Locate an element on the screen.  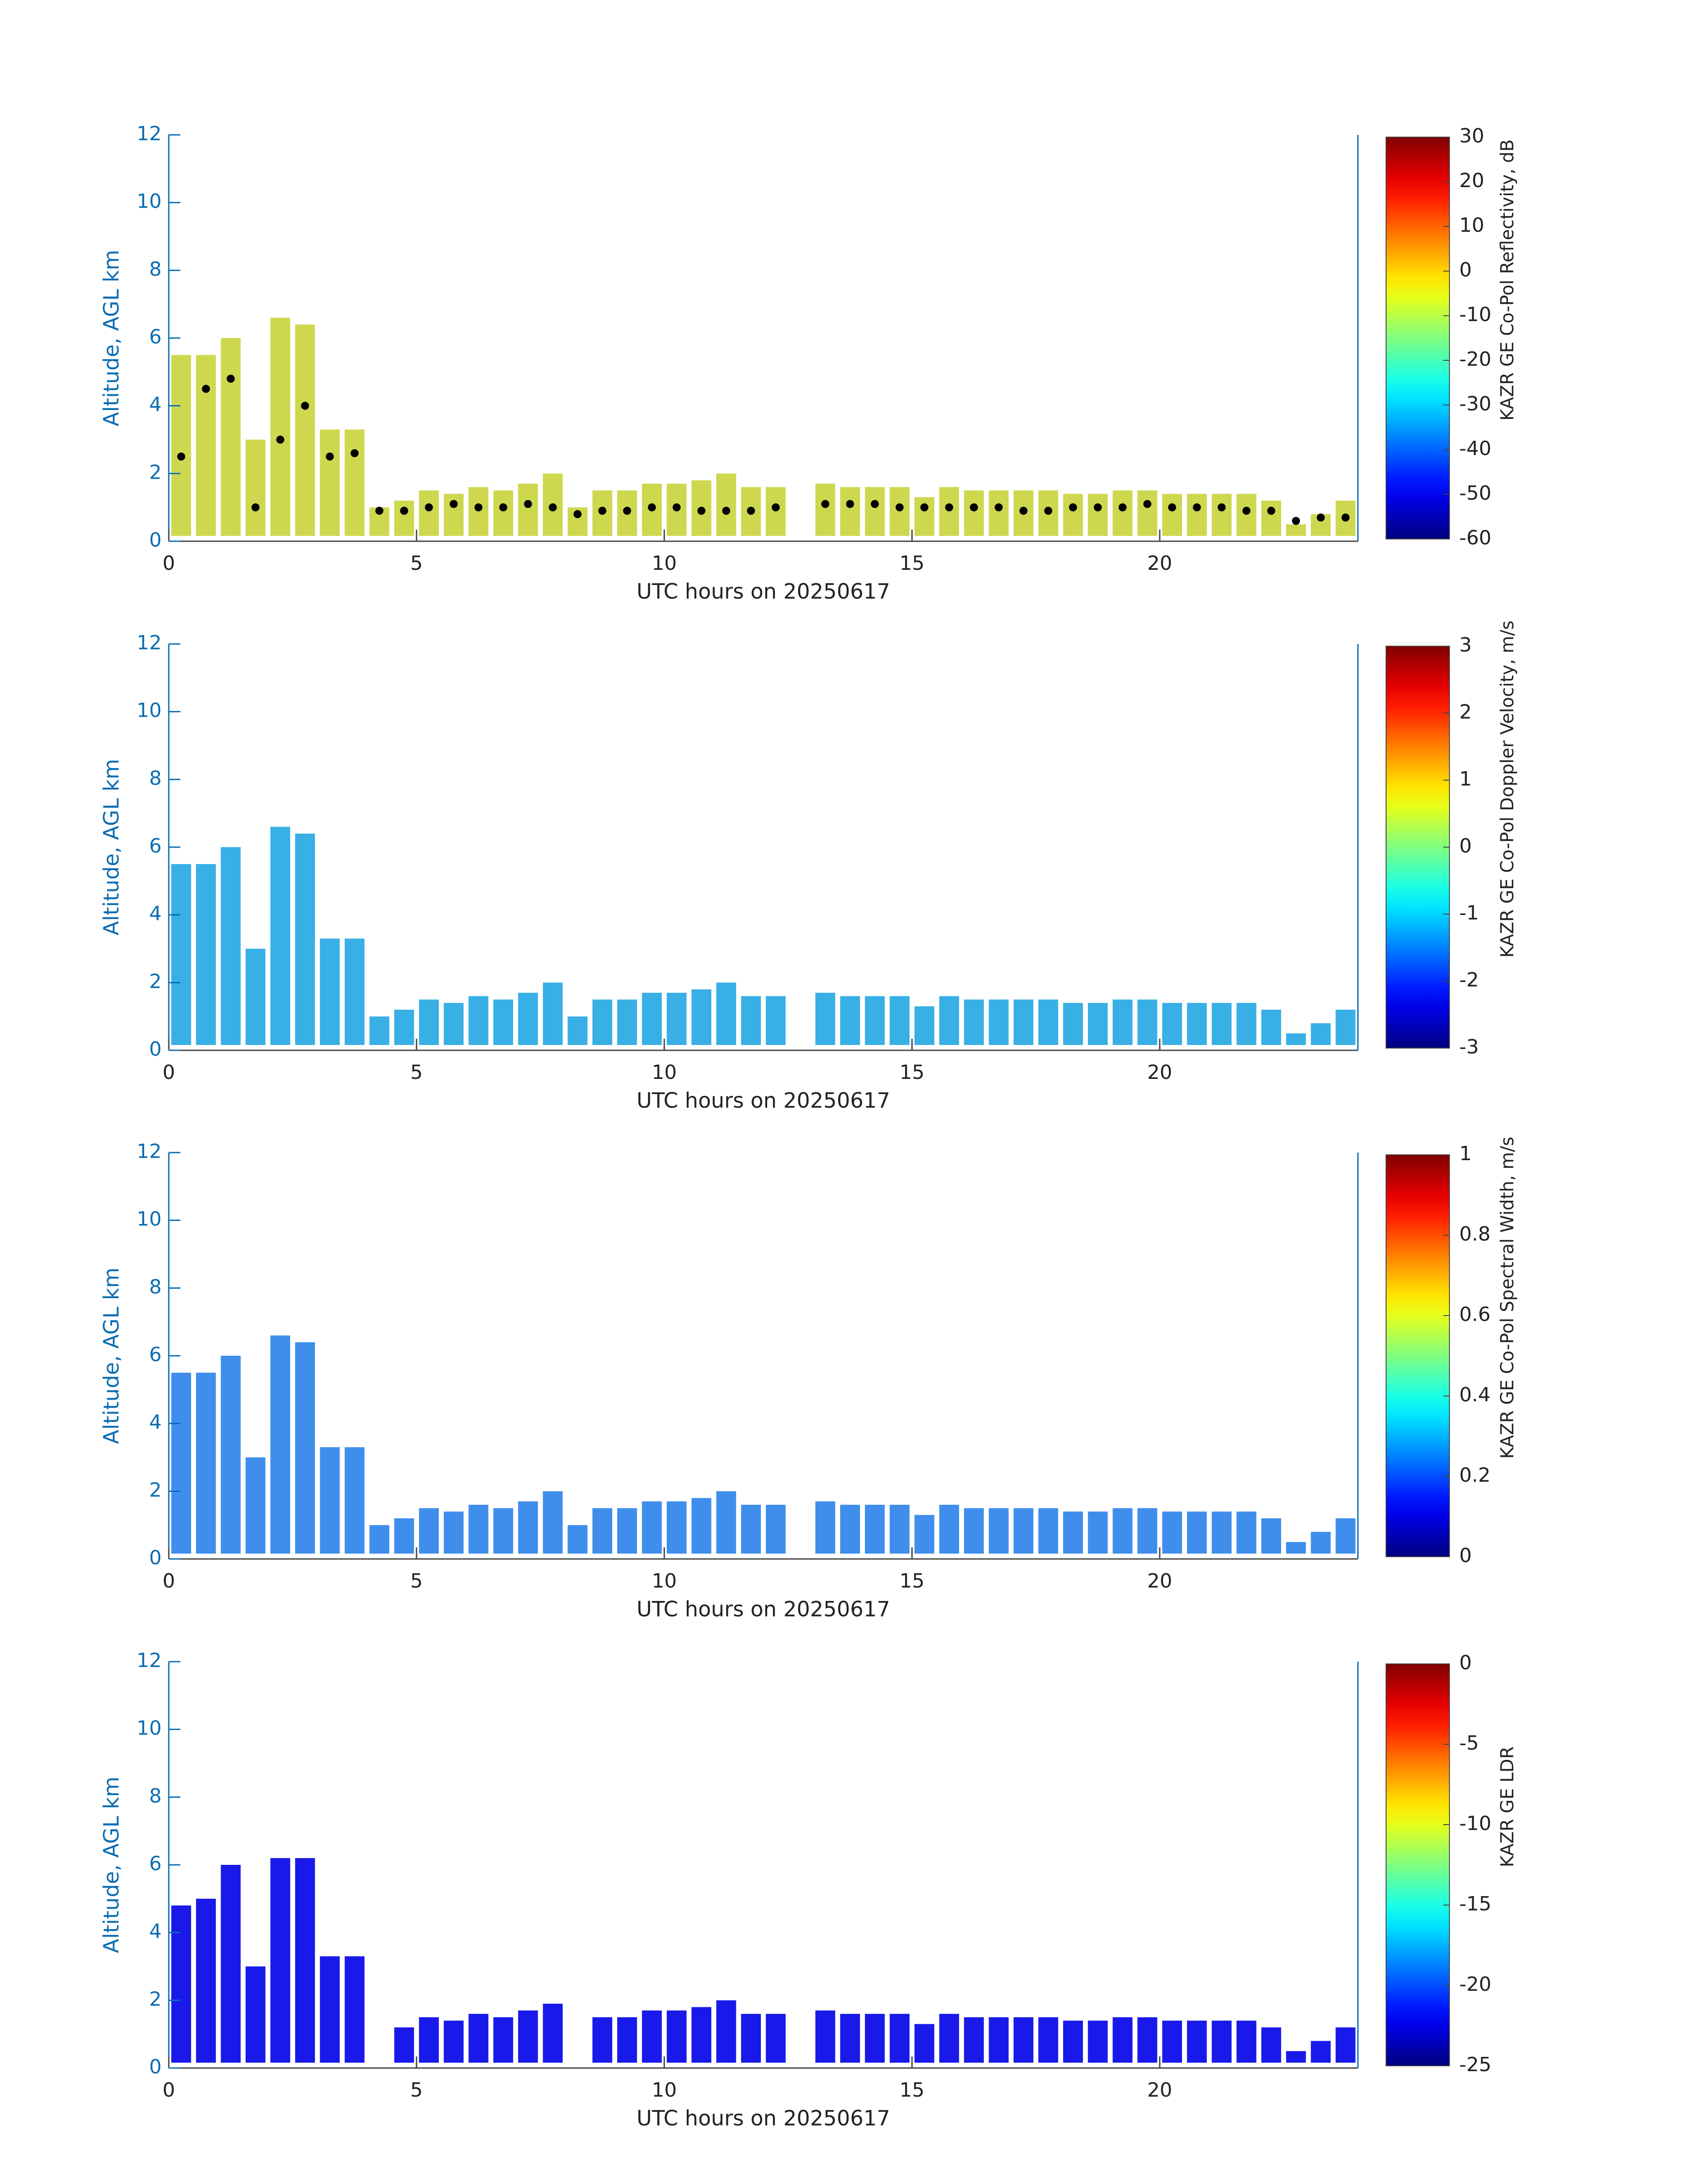
x-tick-label: 15 is located at coordinates (911, 1581).